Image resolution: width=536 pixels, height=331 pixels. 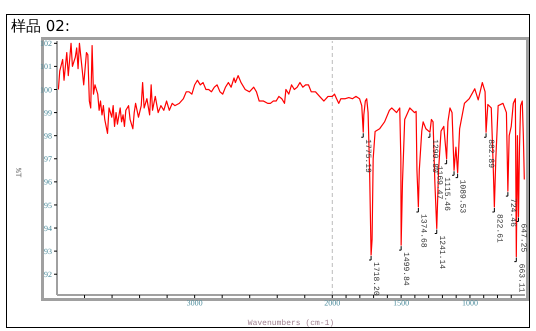 I want to click on annotation: 1115.46, so click(x=447, y=194).